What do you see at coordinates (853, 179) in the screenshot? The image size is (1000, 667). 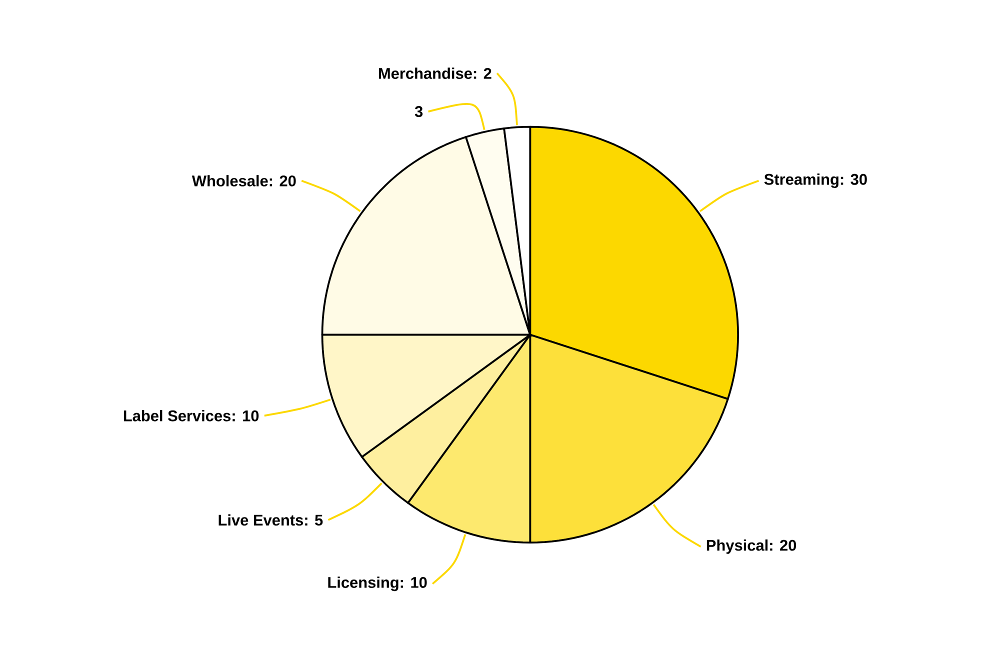 I see `data-label: : 30` at bounding box center [853, 179].